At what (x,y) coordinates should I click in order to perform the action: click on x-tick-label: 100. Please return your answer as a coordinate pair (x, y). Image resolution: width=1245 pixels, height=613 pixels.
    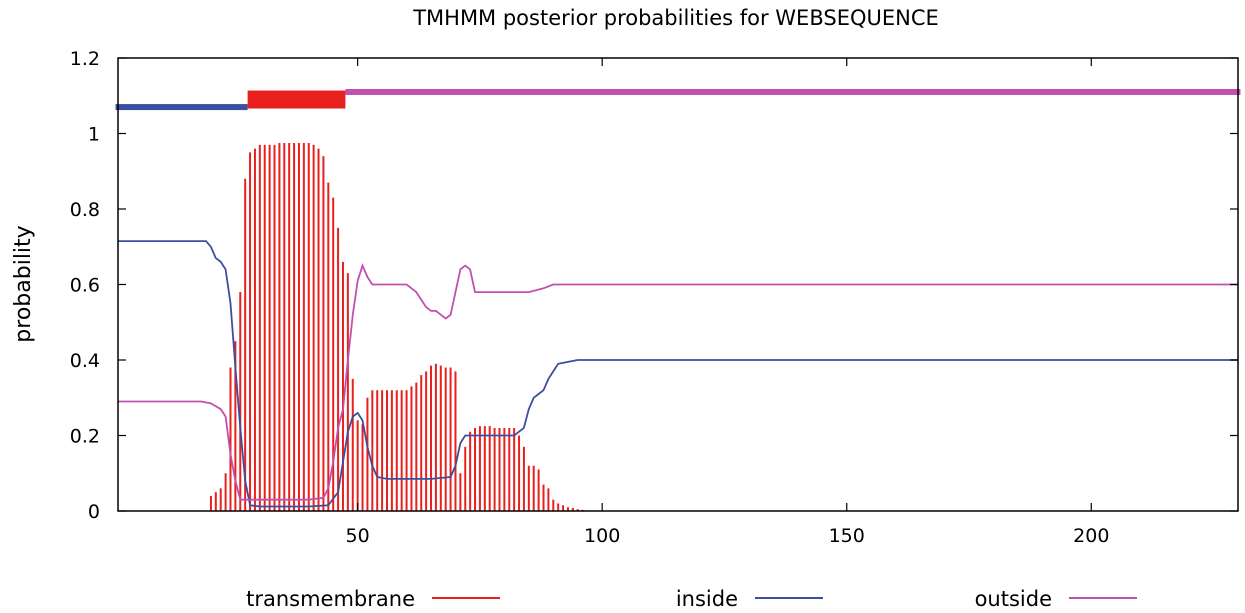
    Looking at the image, I should click on (602, 536).